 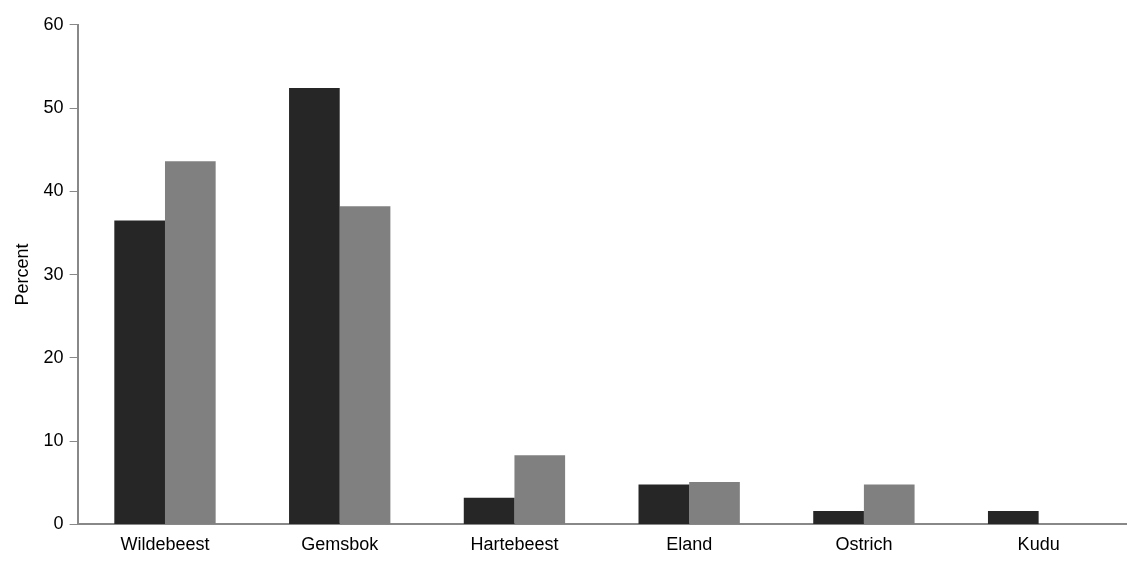 I want to click on x-tick-label: Hartebeest, so click(x=514, y=544).